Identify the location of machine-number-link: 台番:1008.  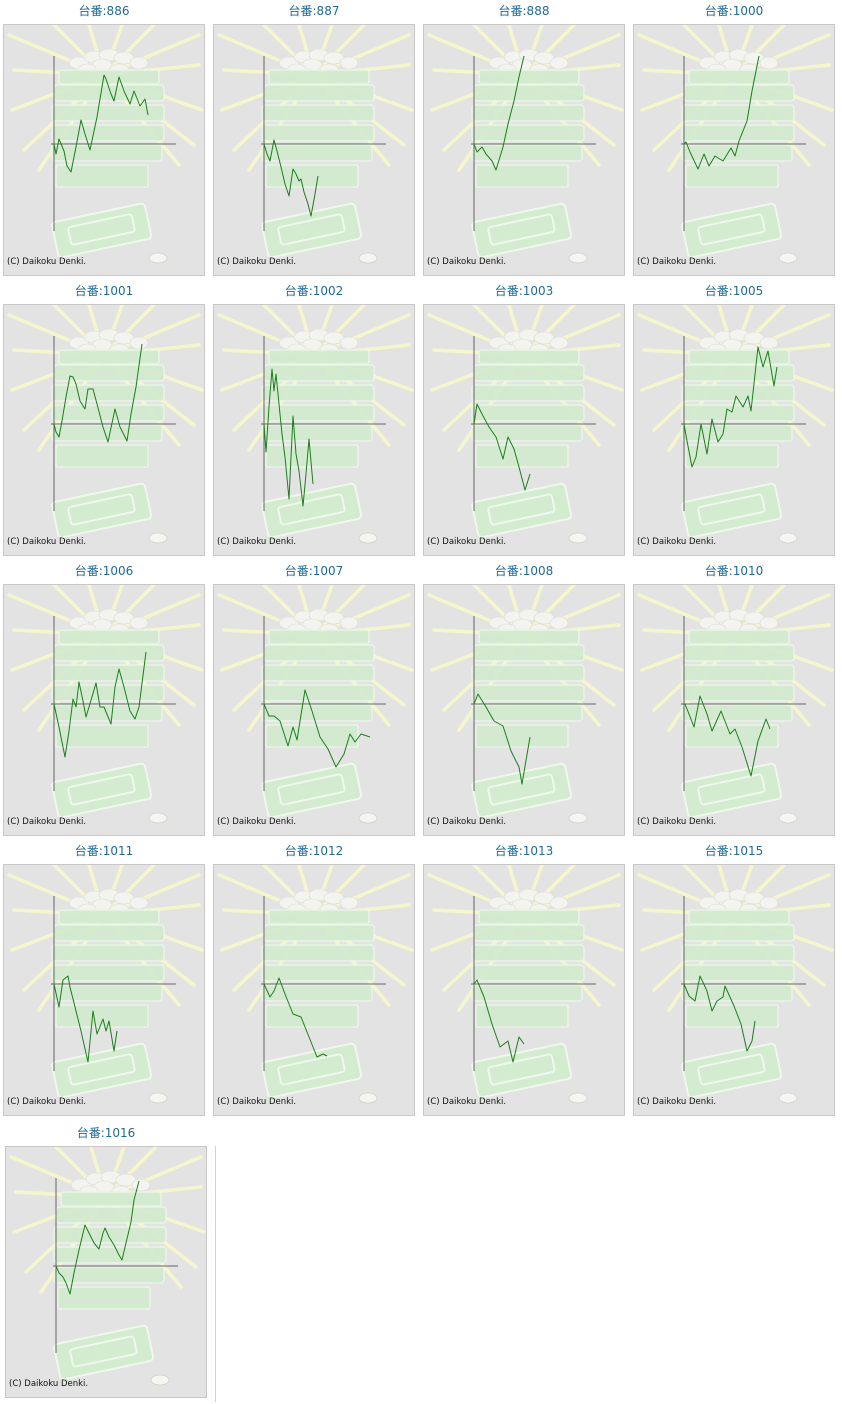
(524, 571).